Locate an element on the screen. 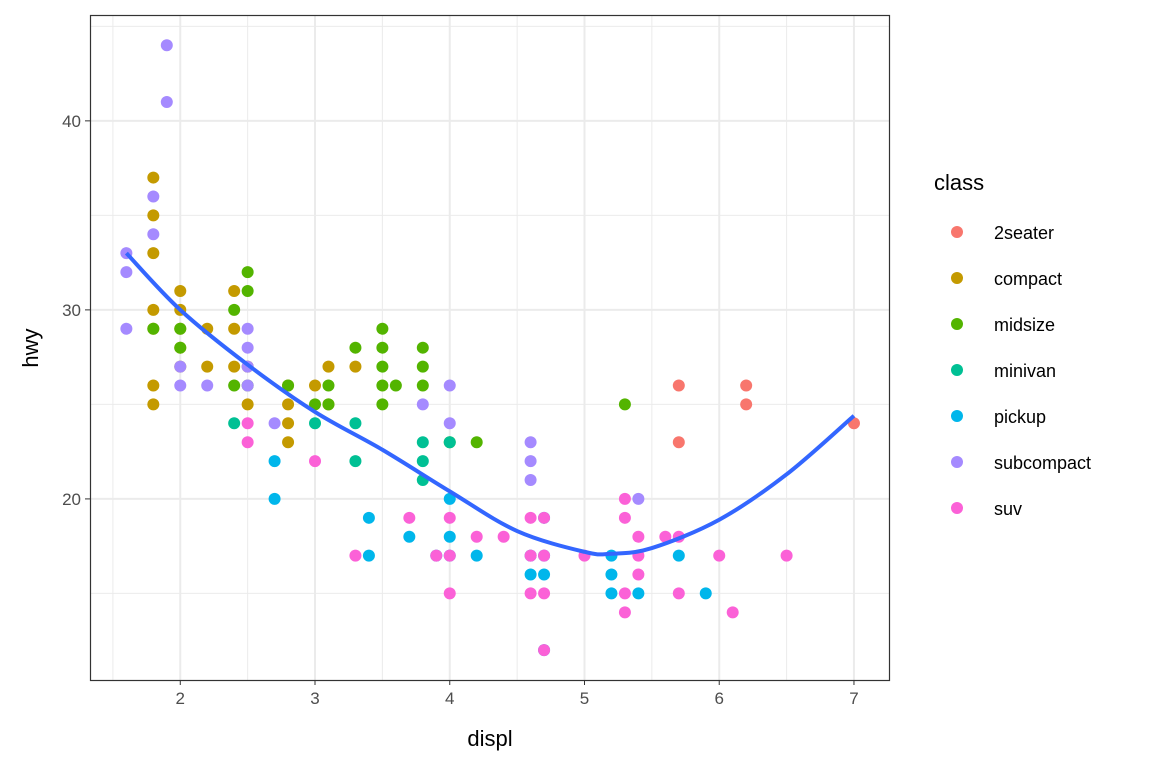 The width and height of the screenshot is (1152, 768). legend-label-pickup: pickup is located at coordinates (1020, 417).